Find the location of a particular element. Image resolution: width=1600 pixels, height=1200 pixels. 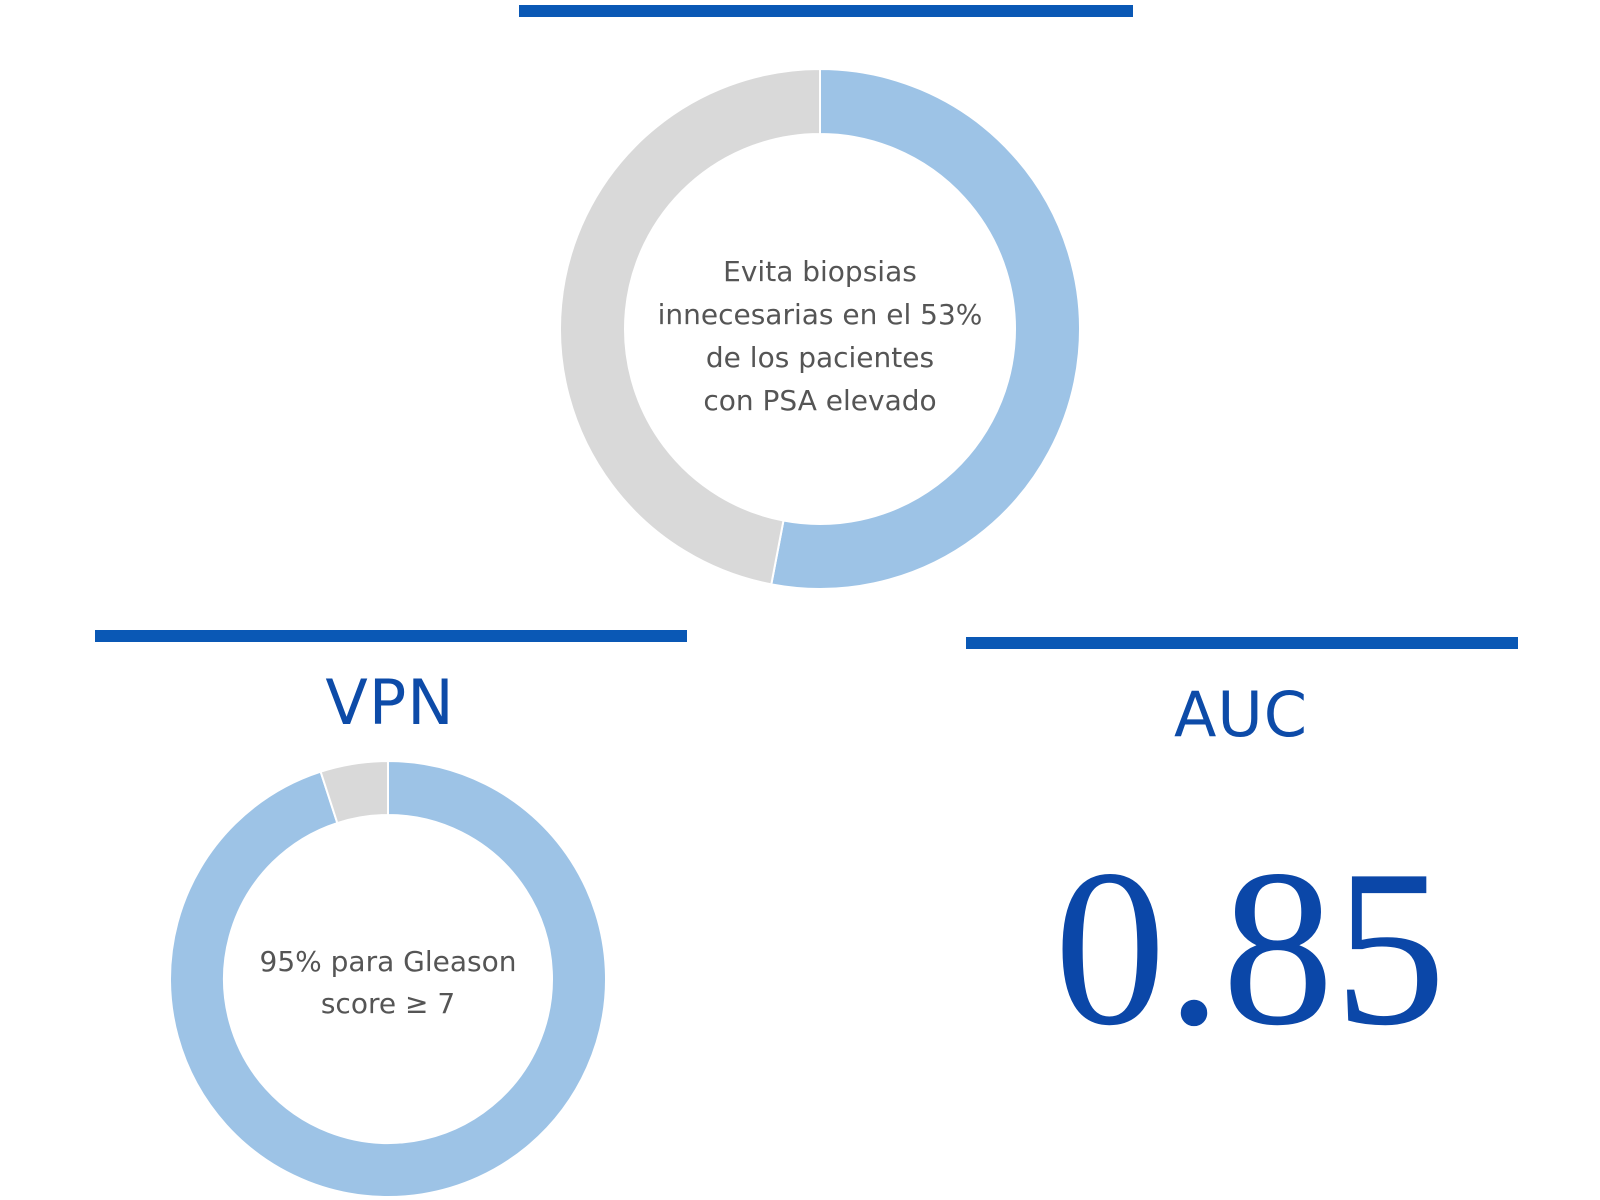

vpn-label-line: 95% para Gleason is located at coordinates (388, 961).